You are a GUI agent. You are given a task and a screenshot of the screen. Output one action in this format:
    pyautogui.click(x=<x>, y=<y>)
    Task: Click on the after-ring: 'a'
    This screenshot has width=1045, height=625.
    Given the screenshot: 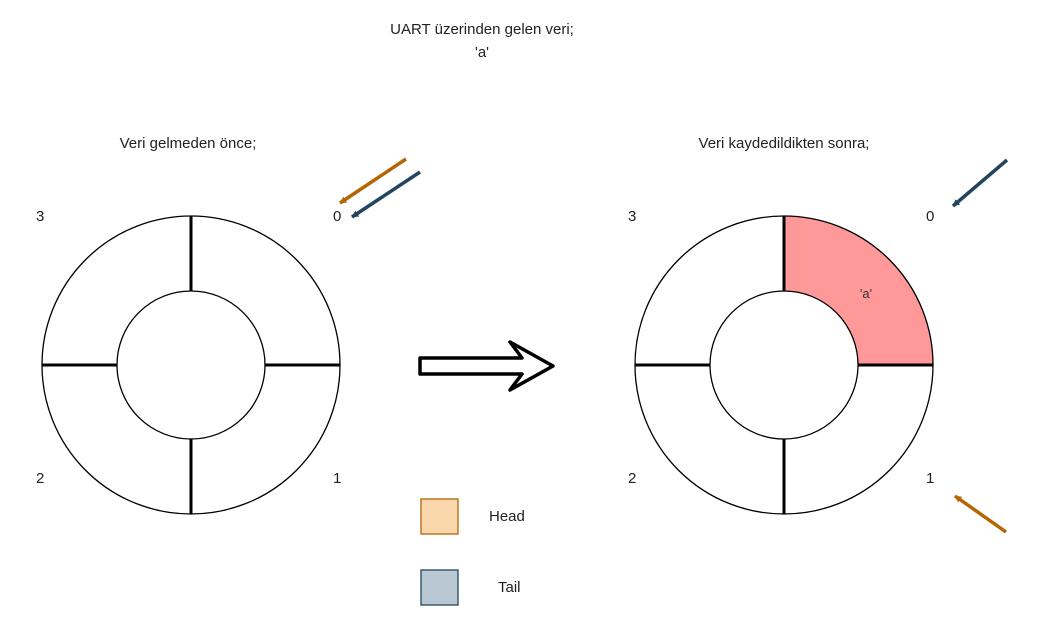 What is the action you would take?
    pyautogui.click(x=784, y=365)
    